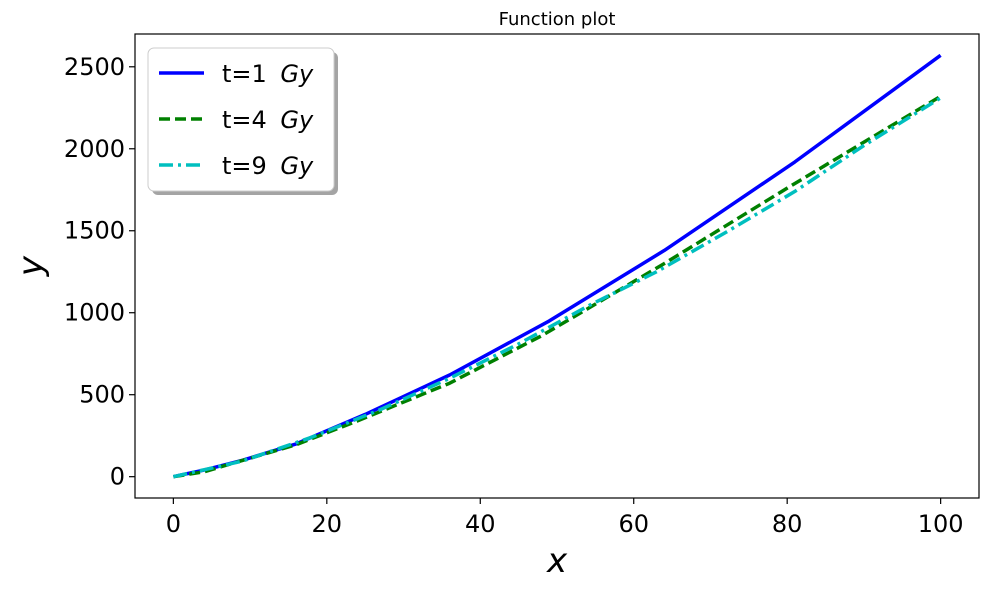 The height and width of the screenshot is (595, 989). I want to click on legend-label-3: t=9 Gy, so click(268, 166).